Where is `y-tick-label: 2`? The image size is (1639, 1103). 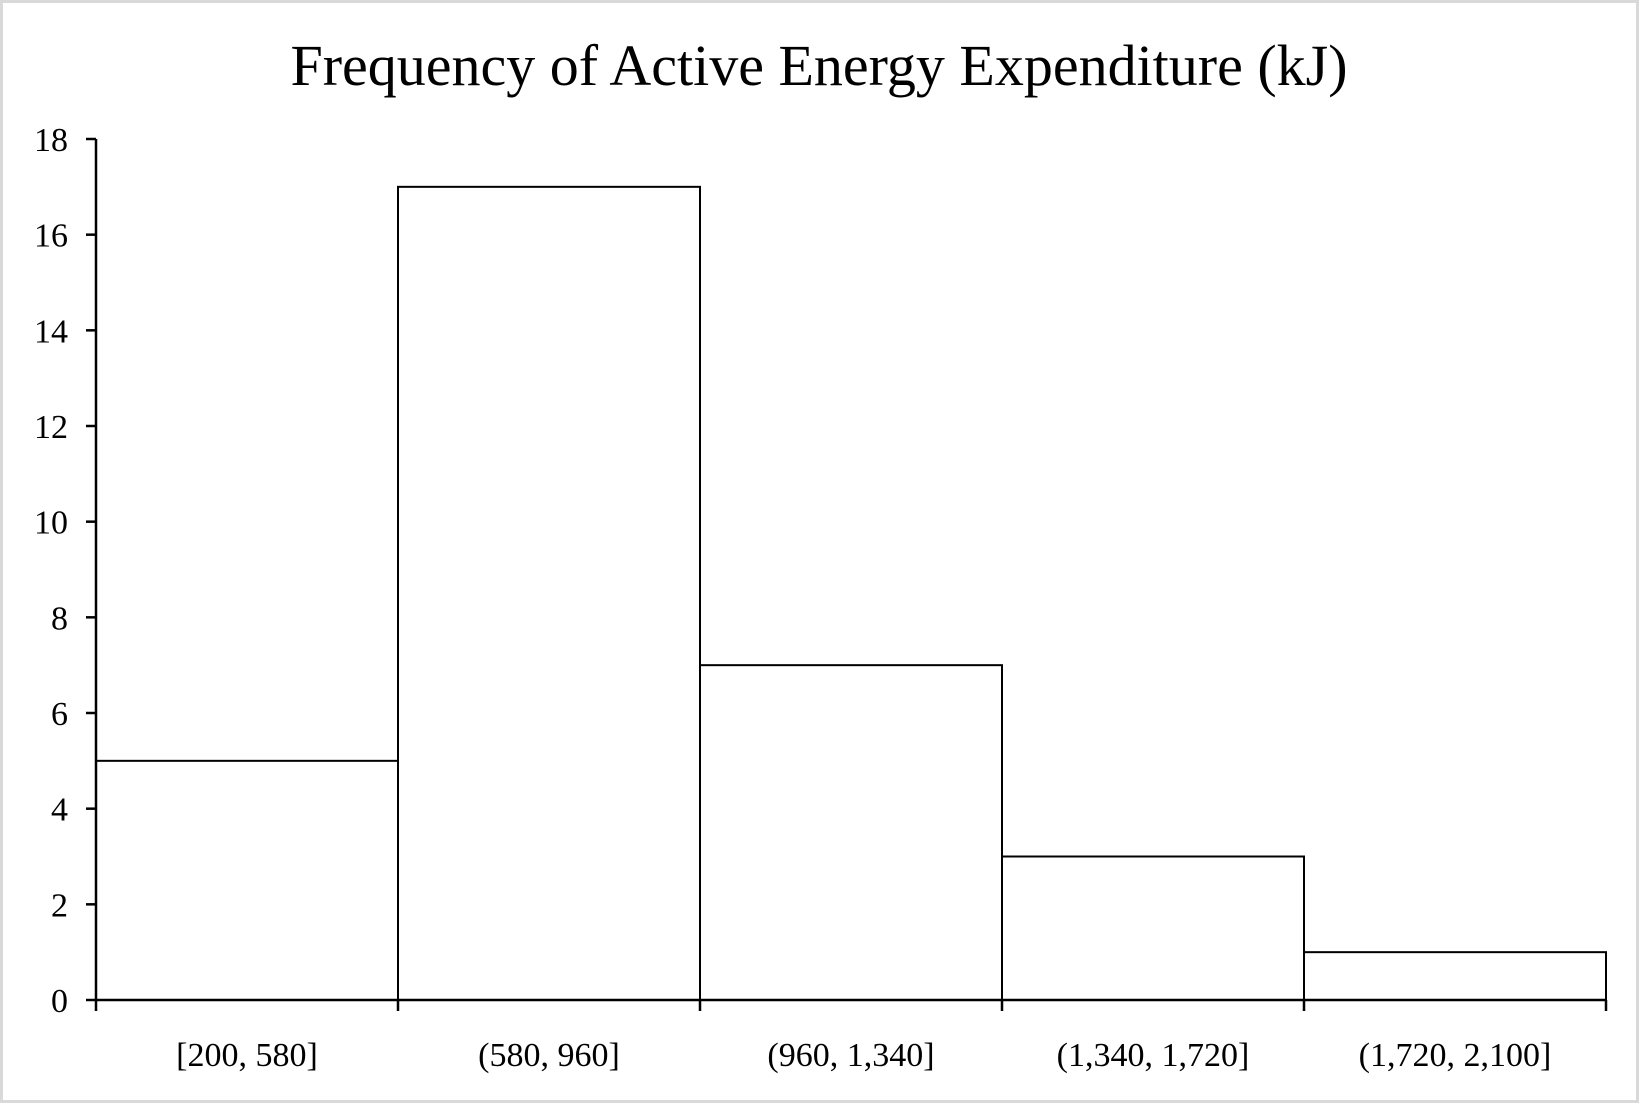
y-tick-label: 2 is located at coordinates (59, 905).